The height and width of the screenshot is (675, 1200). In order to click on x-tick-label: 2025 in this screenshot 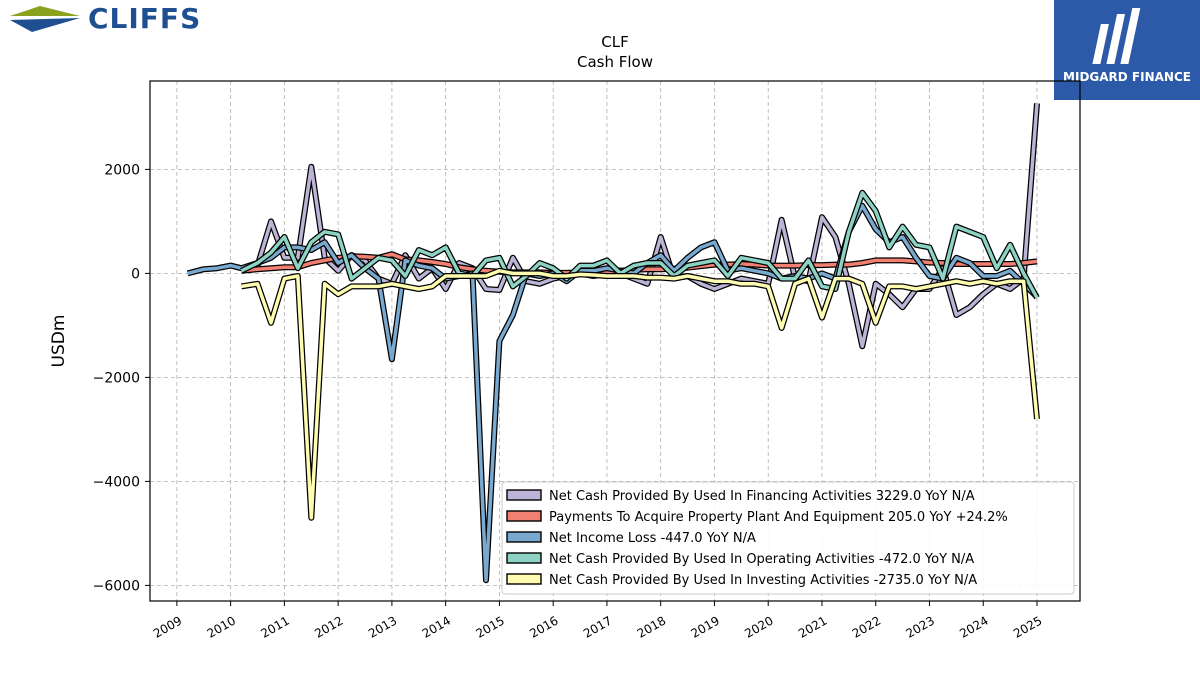, I will do `click(1027, 626)`.